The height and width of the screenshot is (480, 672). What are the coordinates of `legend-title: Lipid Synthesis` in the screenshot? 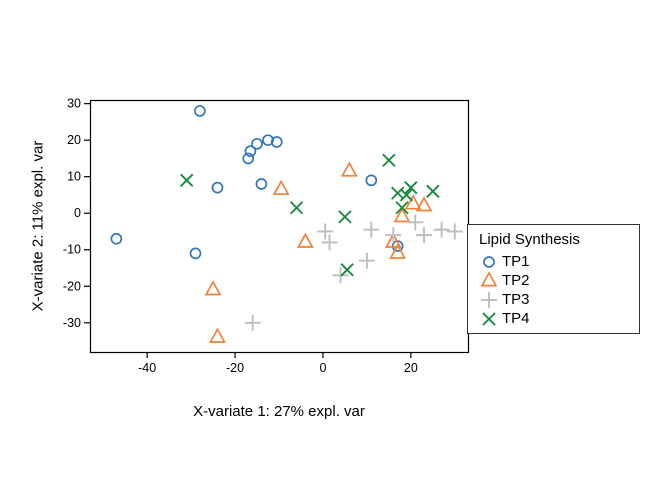 It's located at (529, 239).